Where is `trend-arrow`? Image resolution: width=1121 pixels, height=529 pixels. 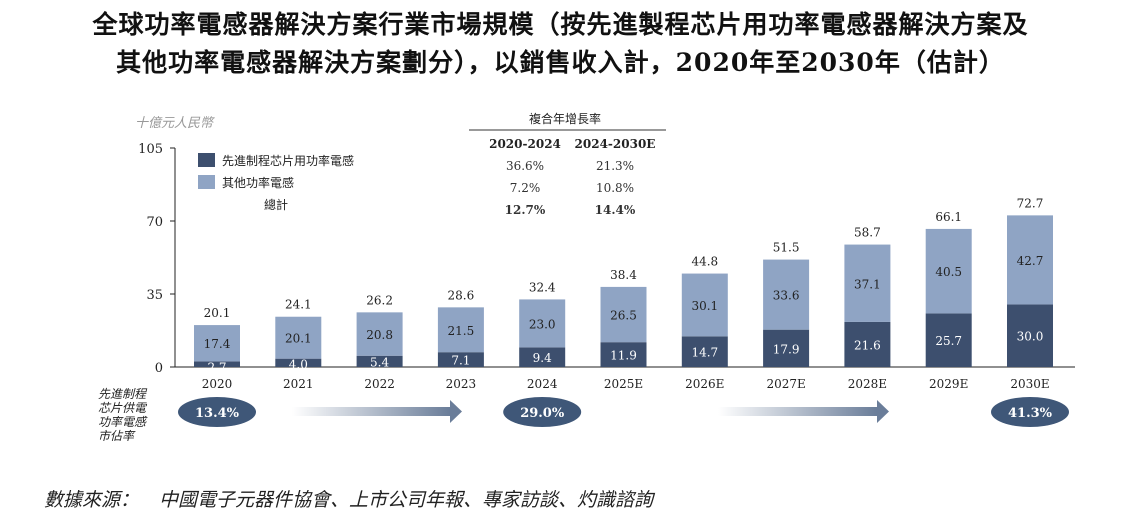
trend-arrow is located at coordinates (797, 411).